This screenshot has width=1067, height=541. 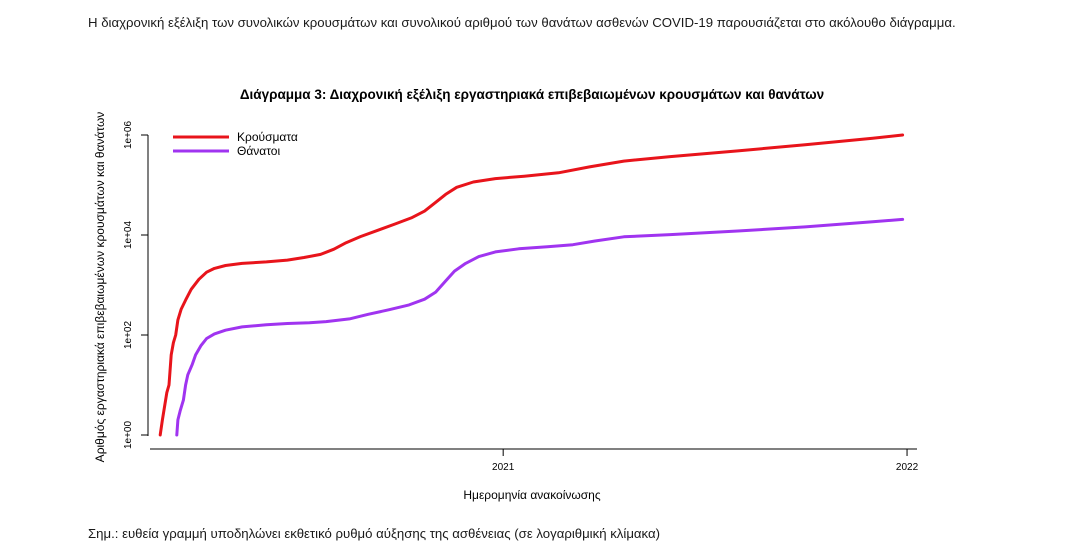 What do you see at coordinates (705, 461) in the screenshot?
I see `x-ticks: 2021 2022` at bounding box center [705, 461].